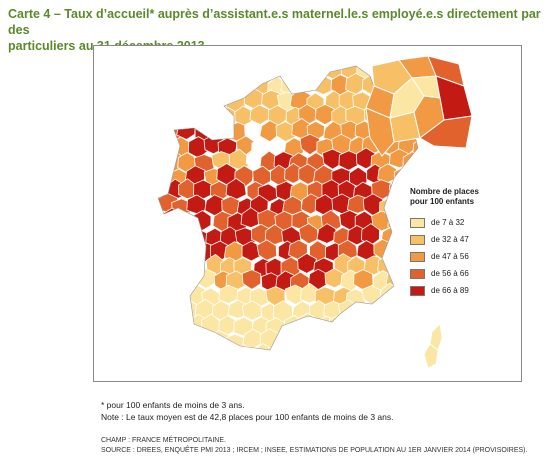 This screenshot has width=550, height=469. What do you see at coordinates (450, 273) in the screenshot?
I see `legend-label: de 56 à 66` at bounding box center [450, 273].